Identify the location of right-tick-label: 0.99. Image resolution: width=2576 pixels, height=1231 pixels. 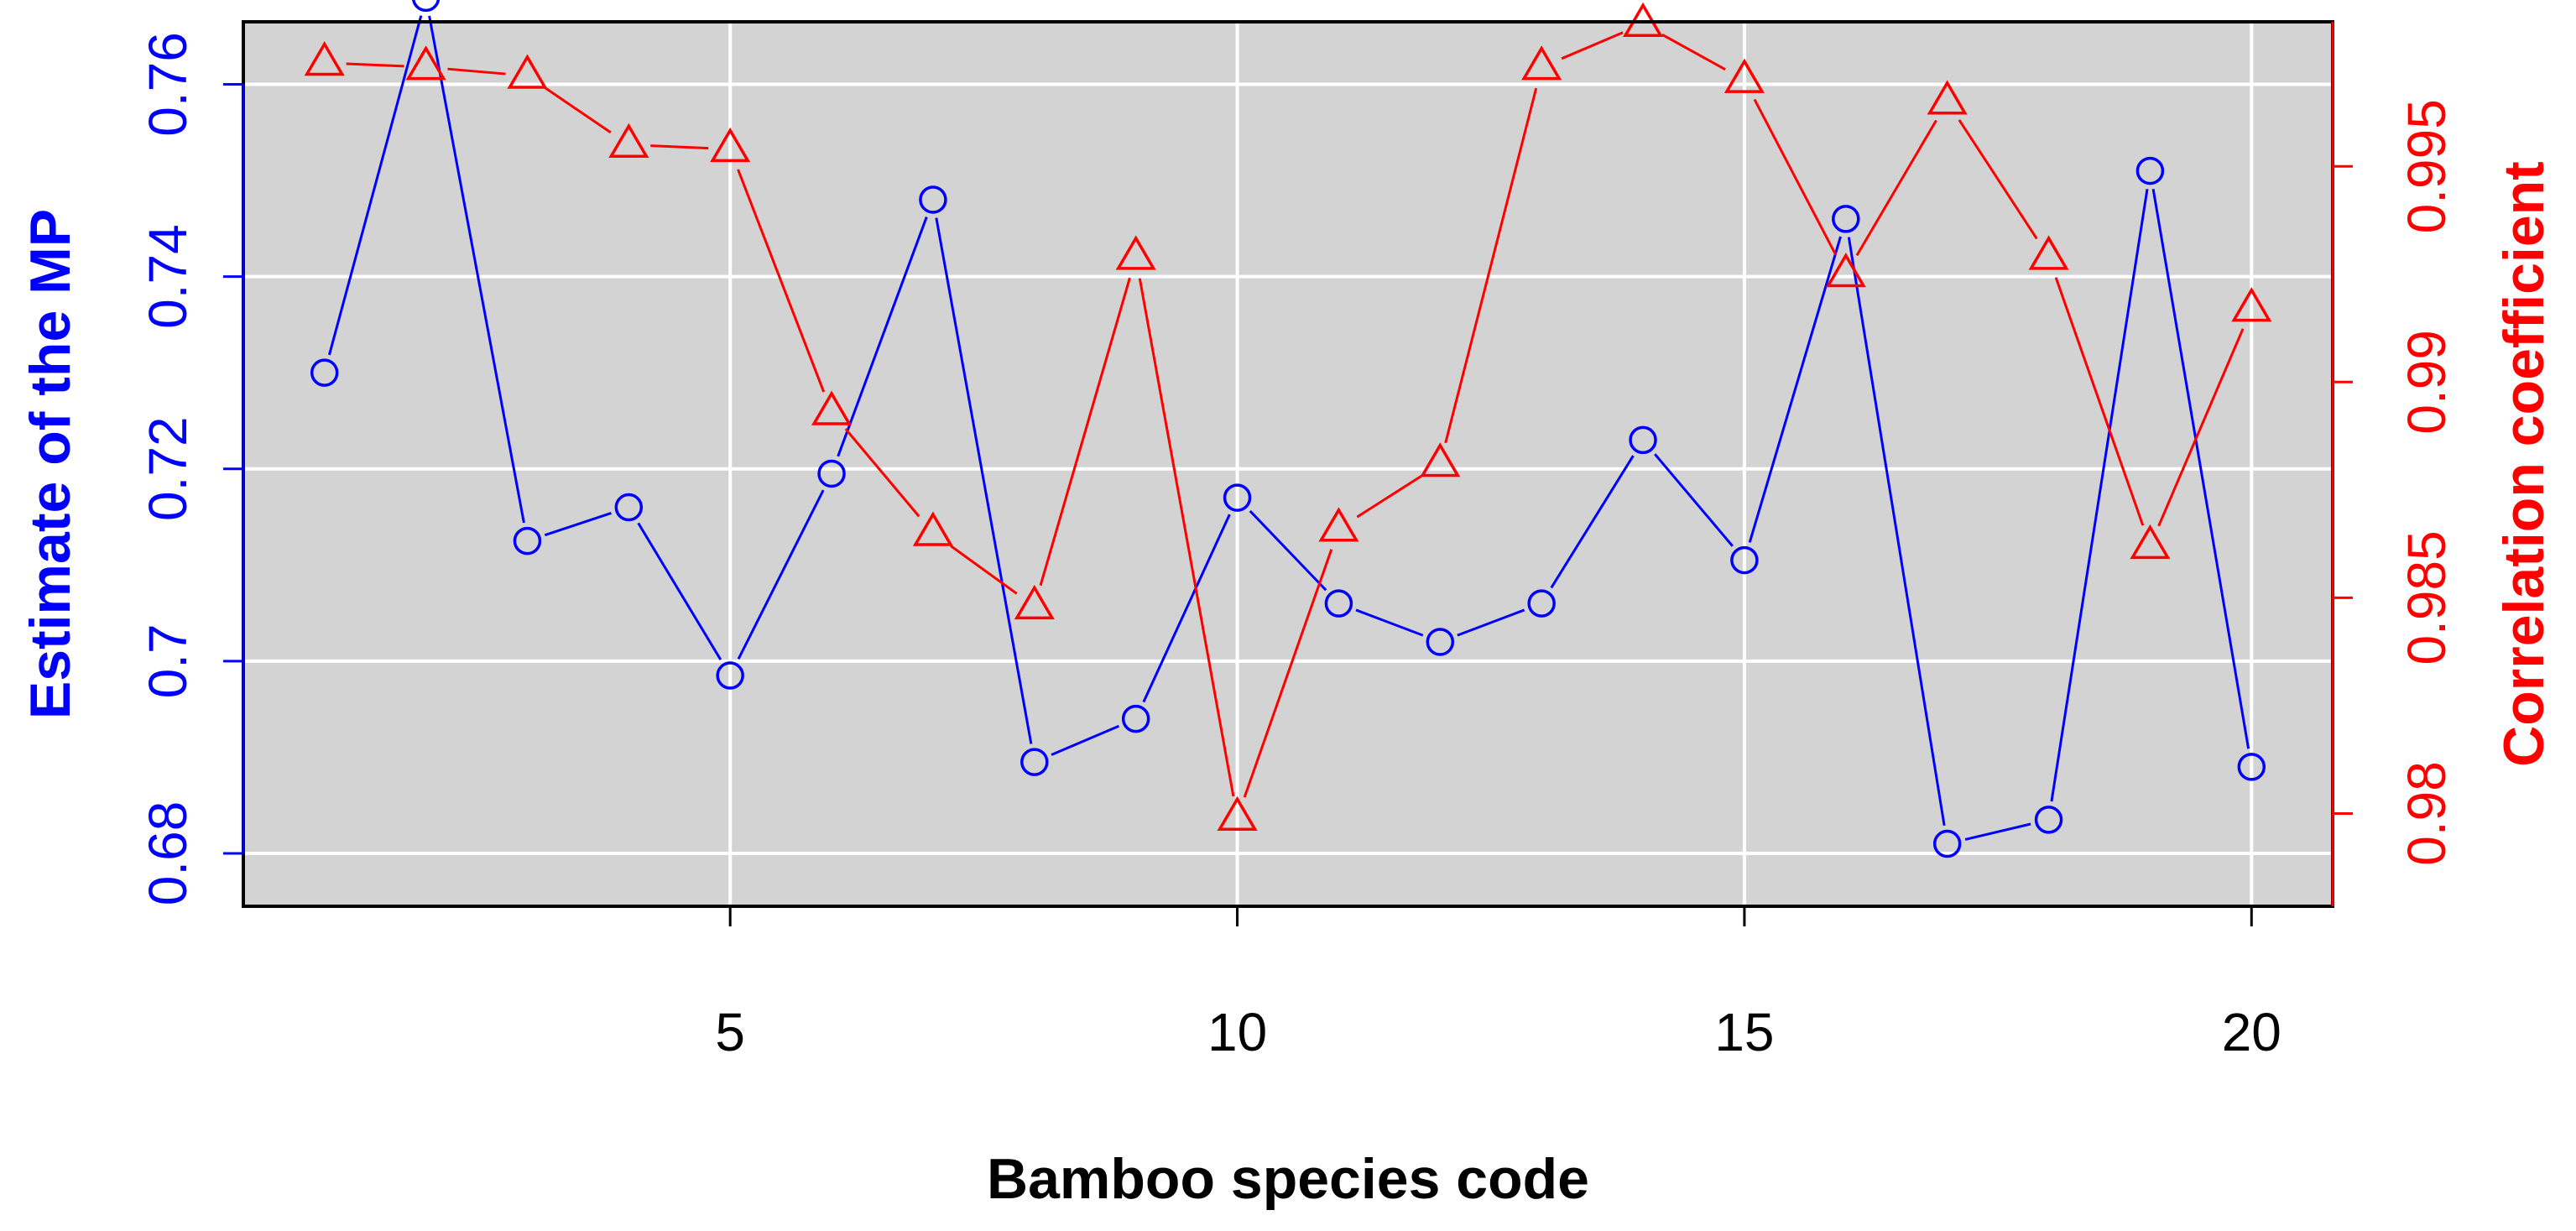
(2426, 382).